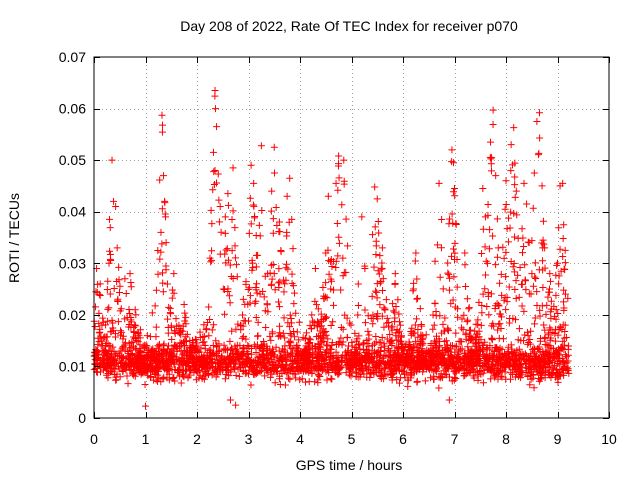 The height and width of the screenshot is (480, 640). What do you see at coordinates (300, 439) in the screenshot?
I see `x-tick-label: 4` at bounding box center [300, 439].